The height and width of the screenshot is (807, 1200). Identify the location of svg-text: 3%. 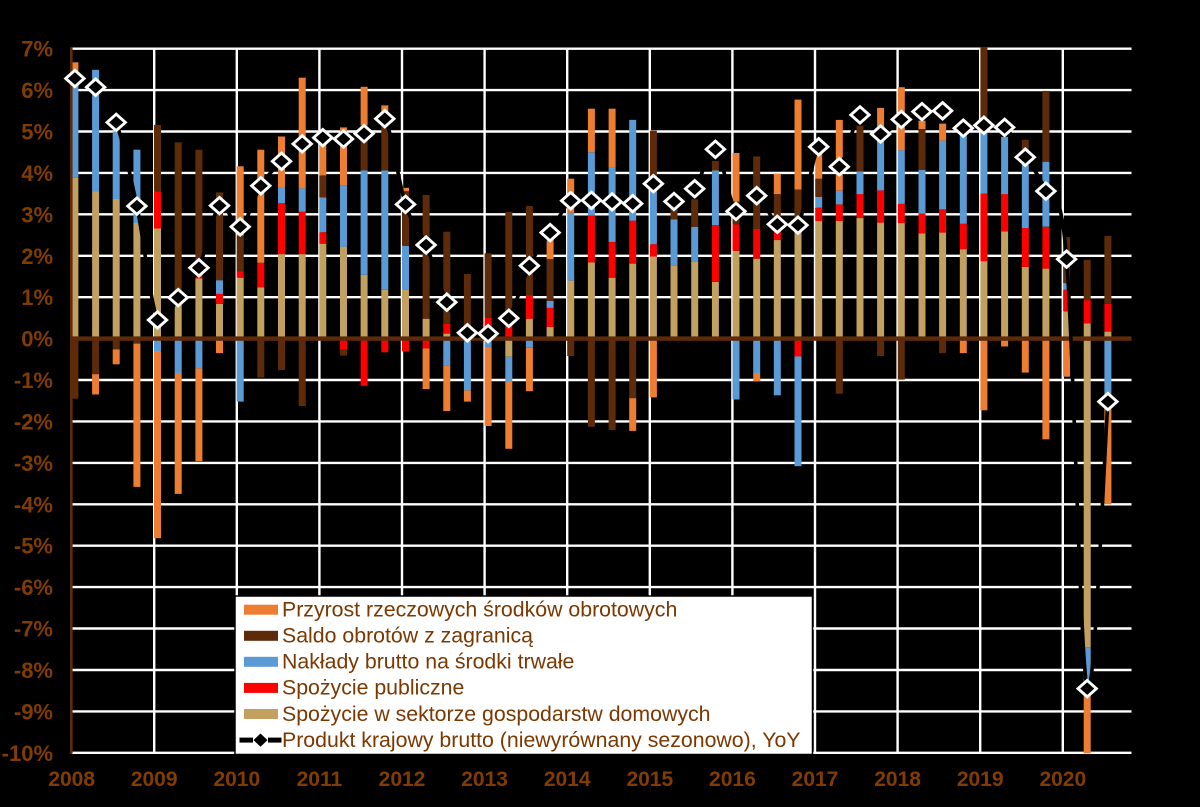
(37, 214).